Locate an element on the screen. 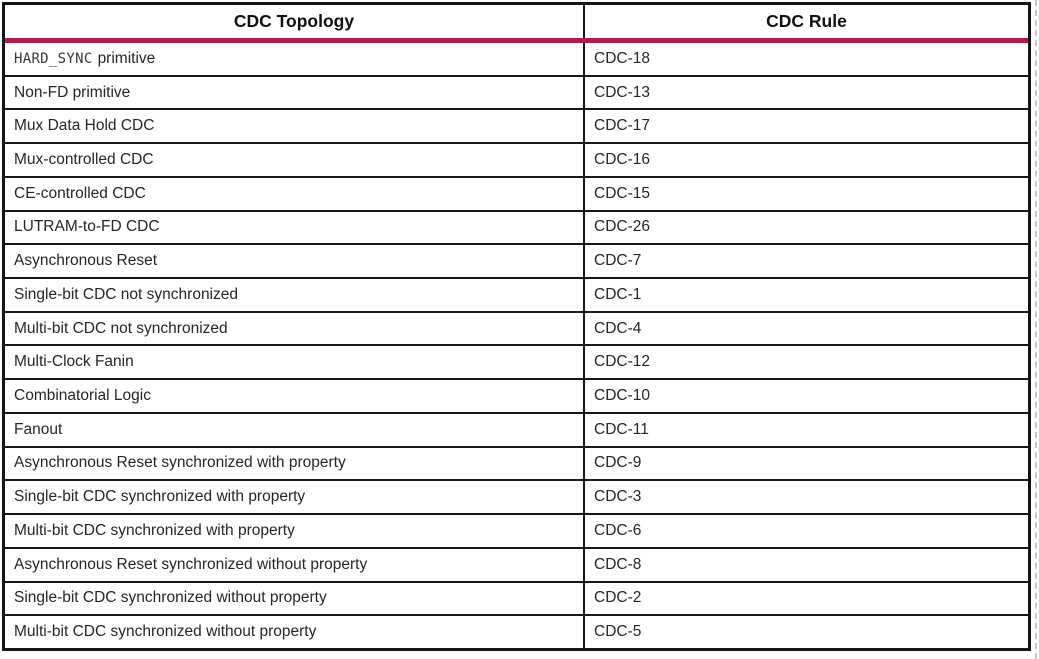  rule-cell: CDC-12 is located at coordinates (806, 362).